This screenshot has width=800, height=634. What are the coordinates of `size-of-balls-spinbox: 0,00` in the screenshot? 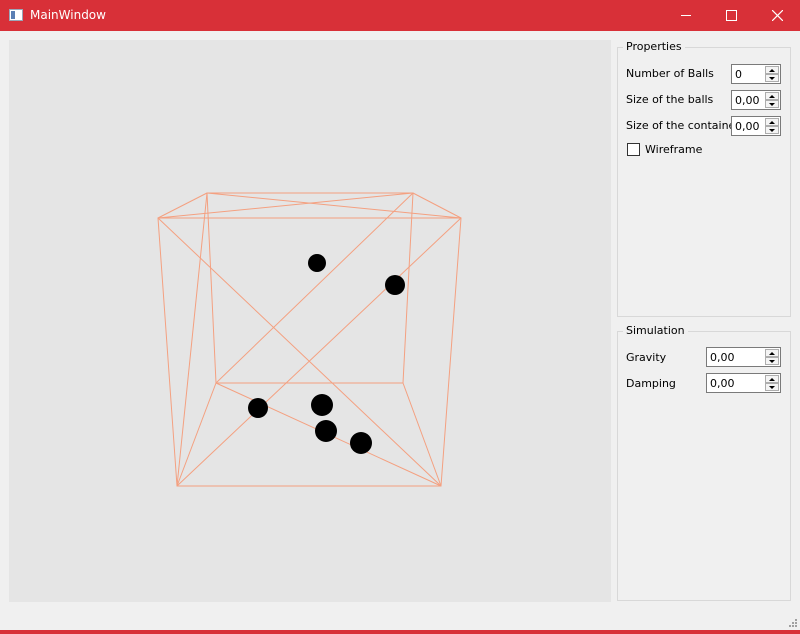 It's located at (756, 100).